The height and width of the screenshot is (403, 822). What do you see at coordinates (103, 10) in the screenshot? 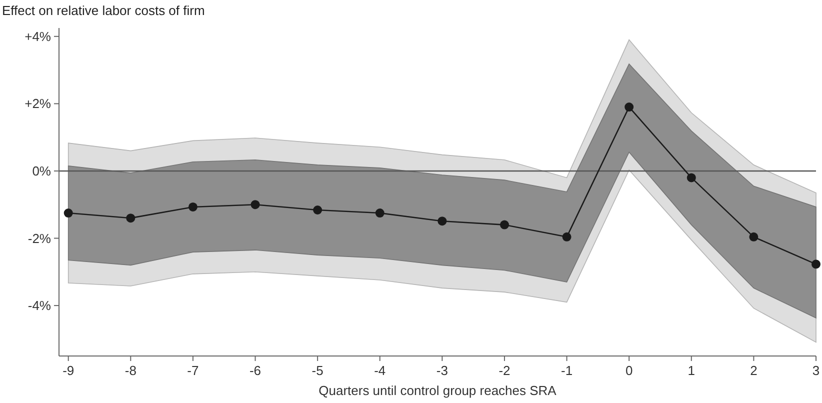
I see `chart-title: Effect on relative labor costs of firm` at bounding box center [103, 10].